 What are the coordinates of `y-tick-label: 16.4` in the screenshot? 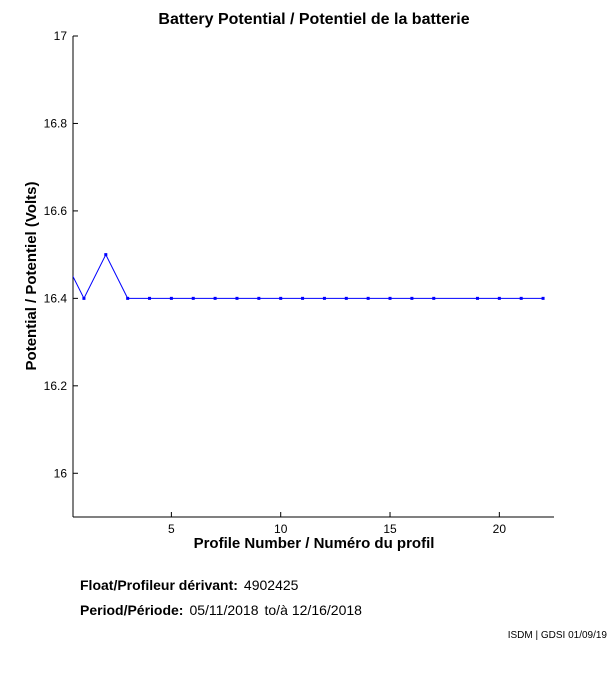 It's located at (56, 298).